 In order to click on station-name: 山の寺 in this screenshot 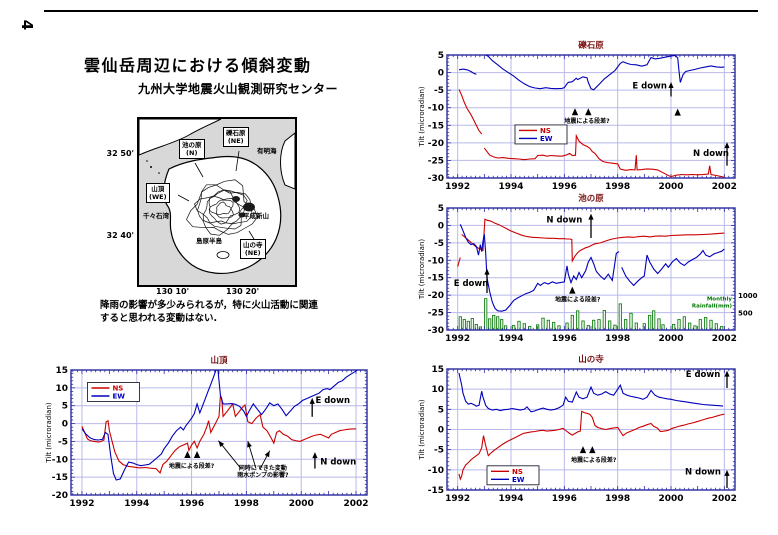, I will do `click(253, 245)`.